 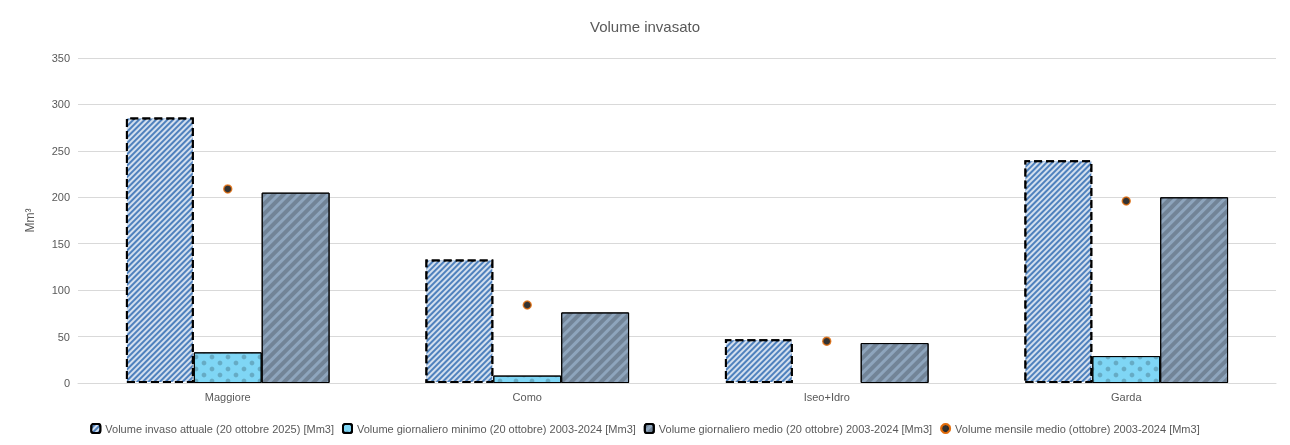 I want to click on y-axis-title: Mm³, so click(x=30, y=220).